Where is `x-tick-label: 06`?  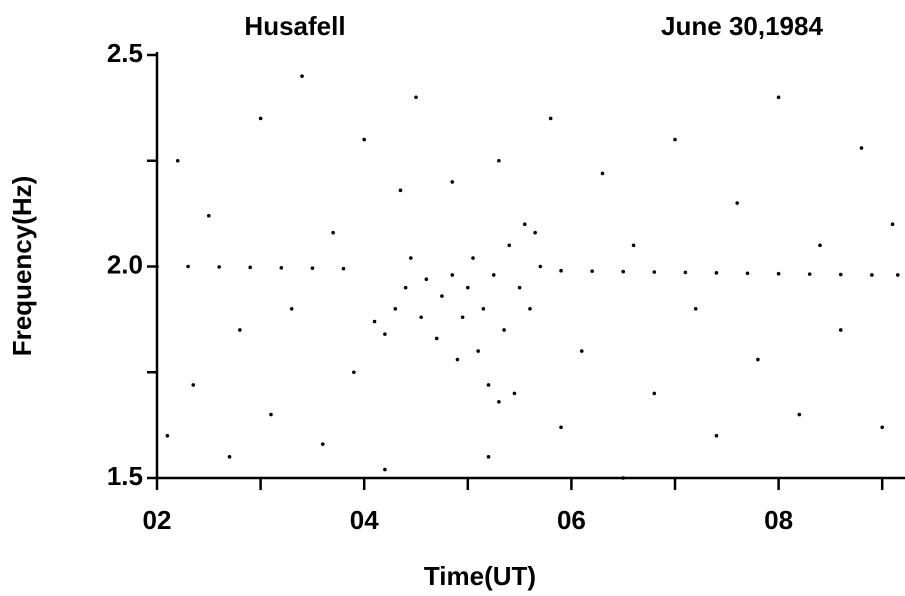
x-tick-label: 06 is located at coordinates (571, 520).